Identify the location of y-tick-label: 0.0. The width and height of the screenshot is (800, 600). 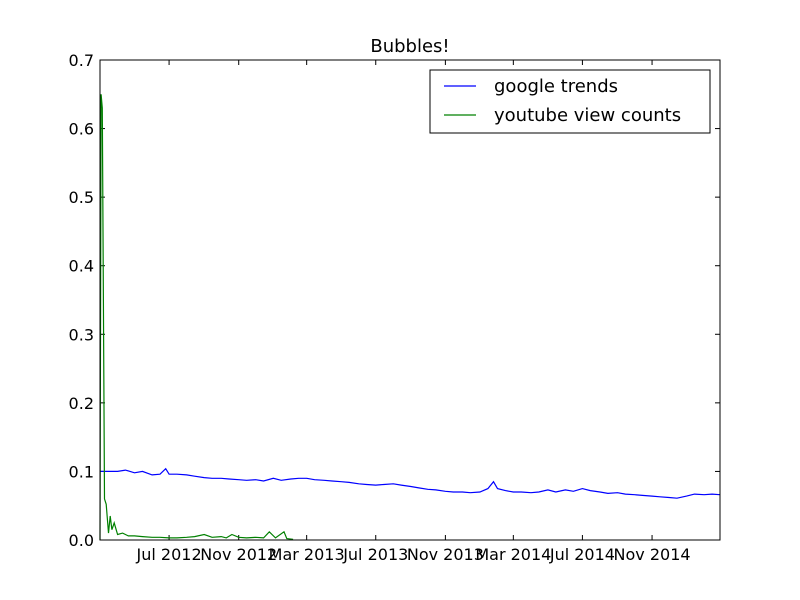
(81, 540).